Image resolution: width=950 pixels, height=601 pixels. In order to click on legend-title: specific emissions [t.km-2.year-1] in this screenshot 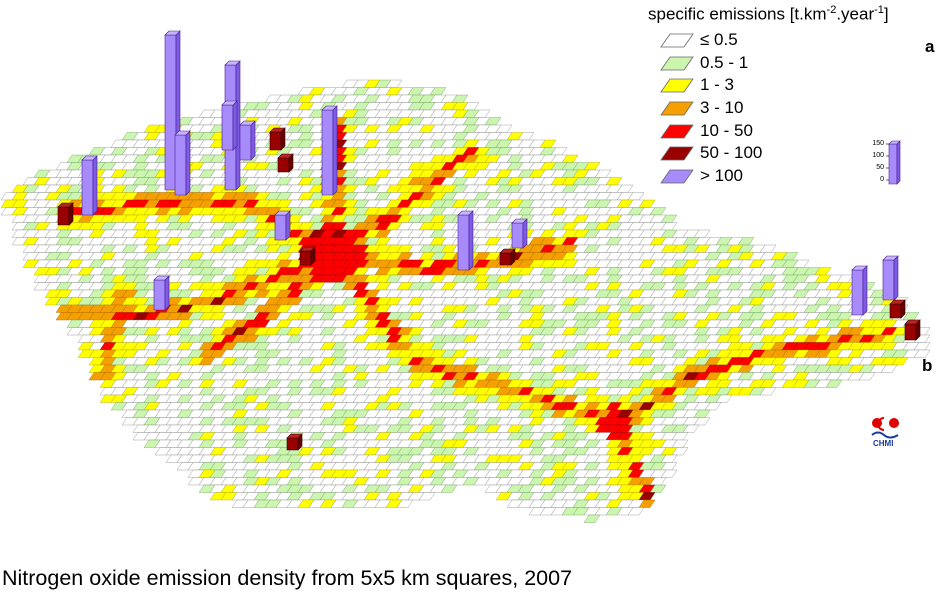, I will do `click(768, 14)`.